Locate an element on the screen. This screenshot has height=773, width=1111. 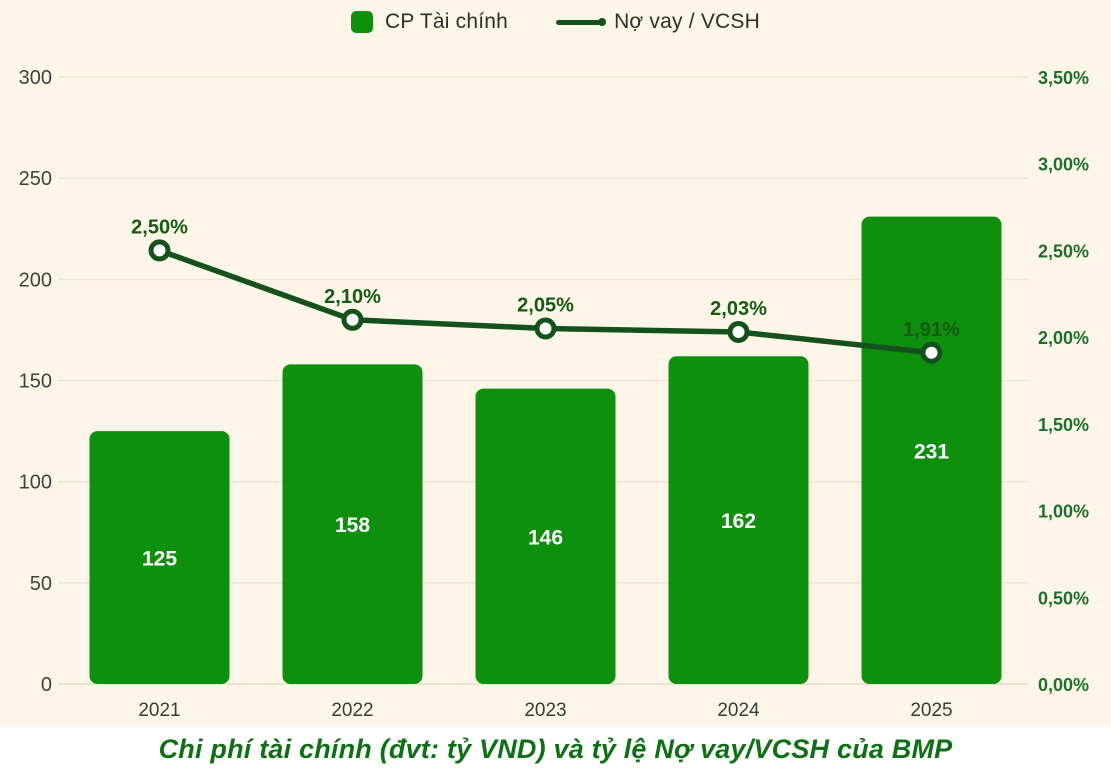
legend-item-bar-series: CP Tài chính is located at coordinates (429, 22).